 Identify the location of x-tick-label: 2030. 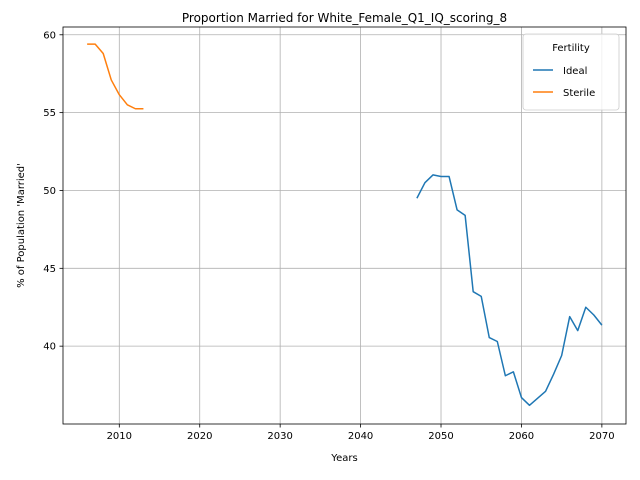
(279, 436).